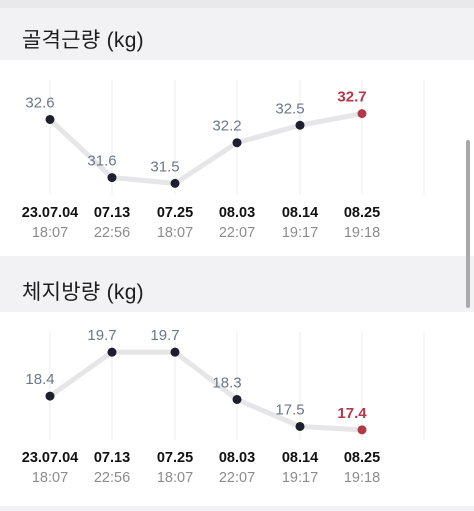 The image size is (474, 511). Describe the element at coordinates (39, 379) in the screenshot. I see `value-label: 18.4` at that location.